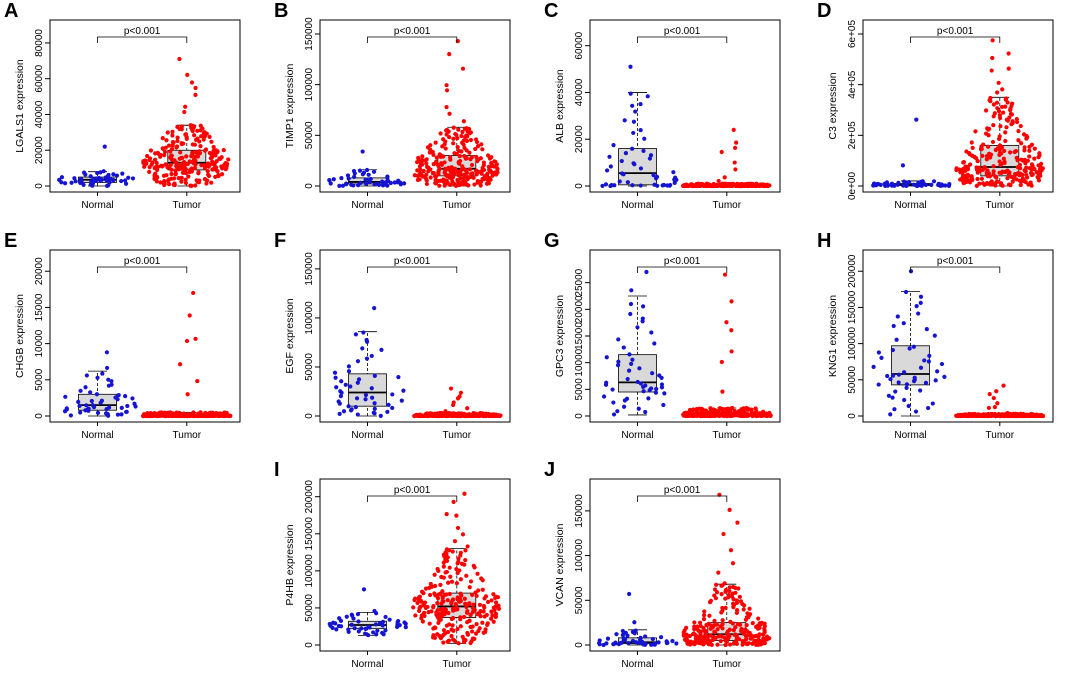 This screenshot has height=675, width=1065. Describe the element at coordinates (281, 11) in the screenshot. I see `panel-letter: B` at that location.